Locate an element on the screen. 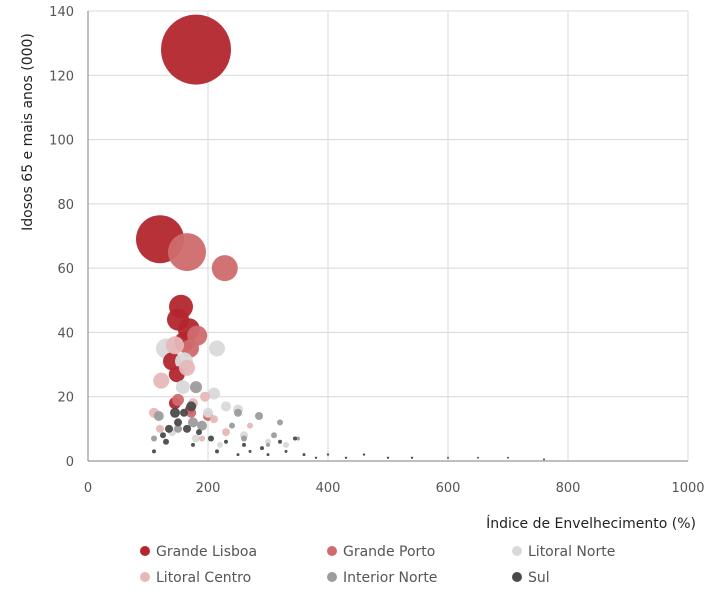  x-tick-label: 0 is located at coordinates (88, 488).